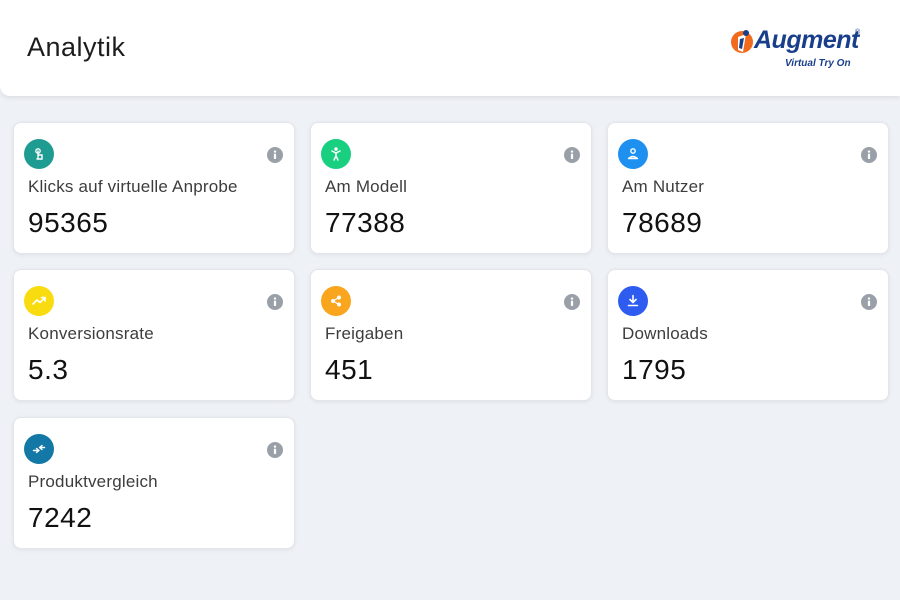  What do you see at coordinates (336, 301) in the screenshot?
I see `share-icon` at bounding box center [336, 301].